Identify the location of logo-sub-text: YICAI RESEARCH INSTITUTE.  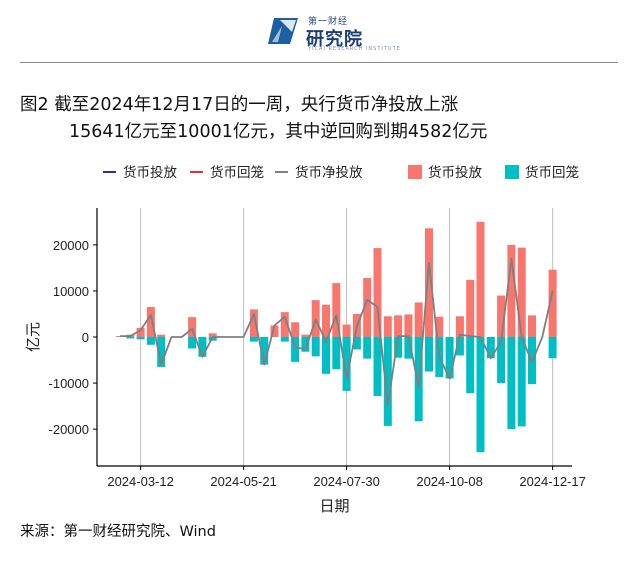
(354, 49).